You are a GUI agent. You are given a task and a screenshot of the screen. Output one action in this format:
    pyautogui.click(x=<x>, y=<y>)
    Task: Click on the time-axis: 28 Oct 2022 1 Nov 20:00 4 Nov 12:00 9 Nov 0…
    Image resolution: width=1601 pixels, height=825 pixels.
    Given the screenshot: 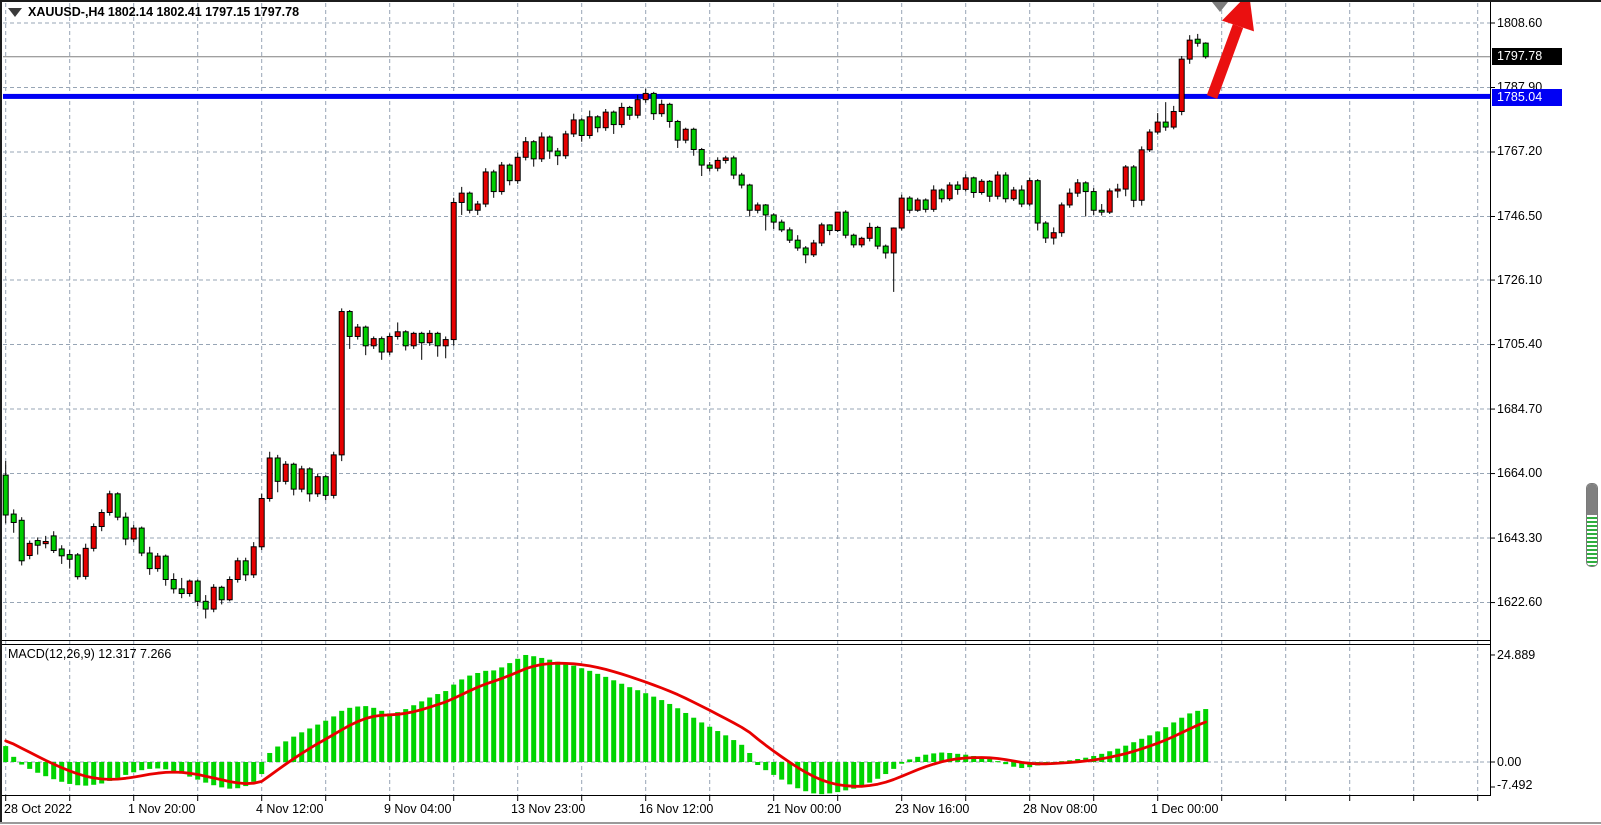 What is the action you would take?
    pyautogui.click(x=745, y=810)
    